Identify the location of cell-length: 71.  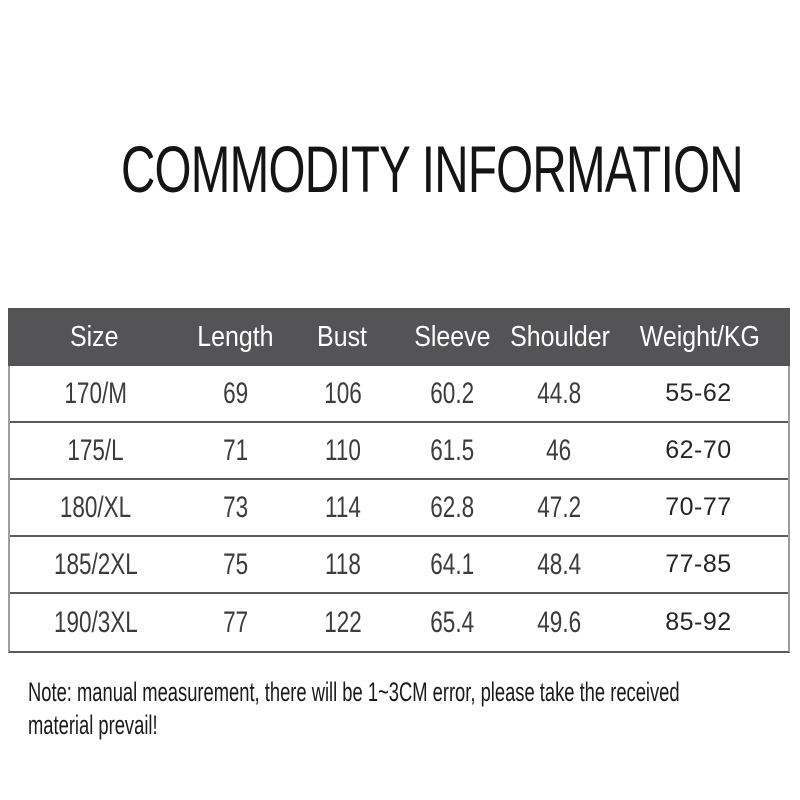
(236, 450).